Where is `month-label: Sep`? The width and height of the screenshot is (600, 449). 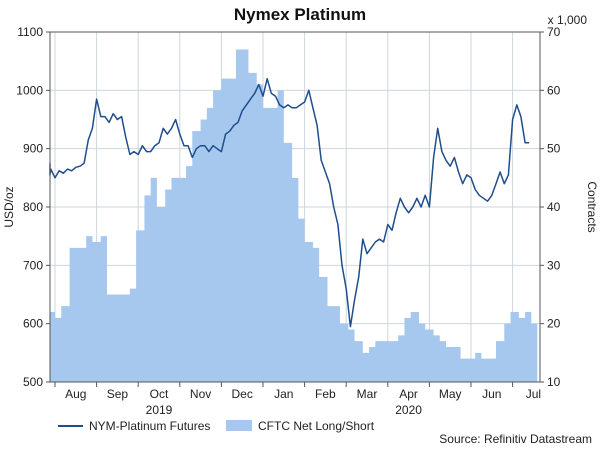
month-label: Sep is located at coordinates (118, 394).